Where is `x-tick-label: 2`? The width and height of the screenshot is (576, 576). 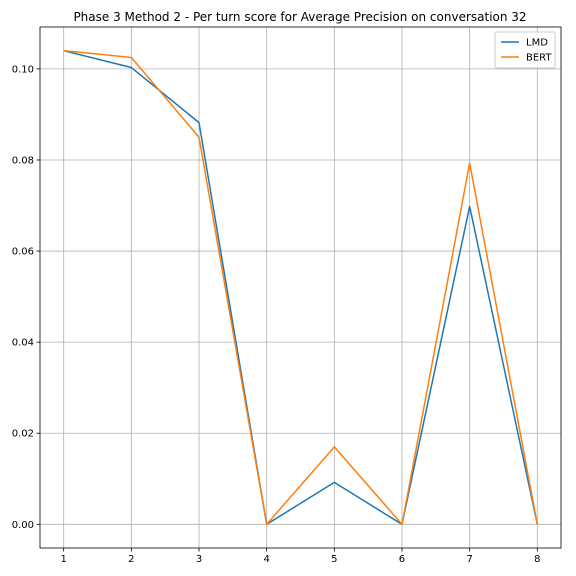
x-tick-label: 2 is located at coordinates (131, 559).